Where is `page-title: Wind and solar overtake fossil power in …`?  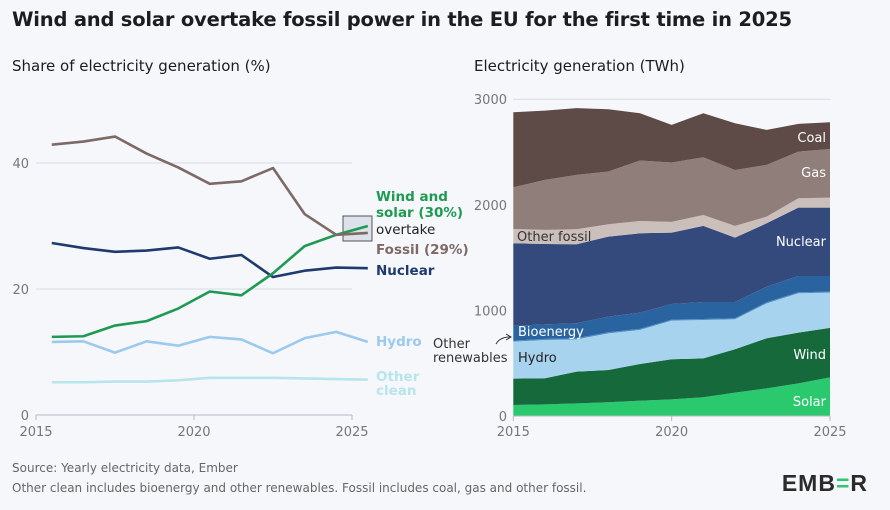
page-title: Wind and solar overtake fossil power in … is located at coordinates (402, 19).